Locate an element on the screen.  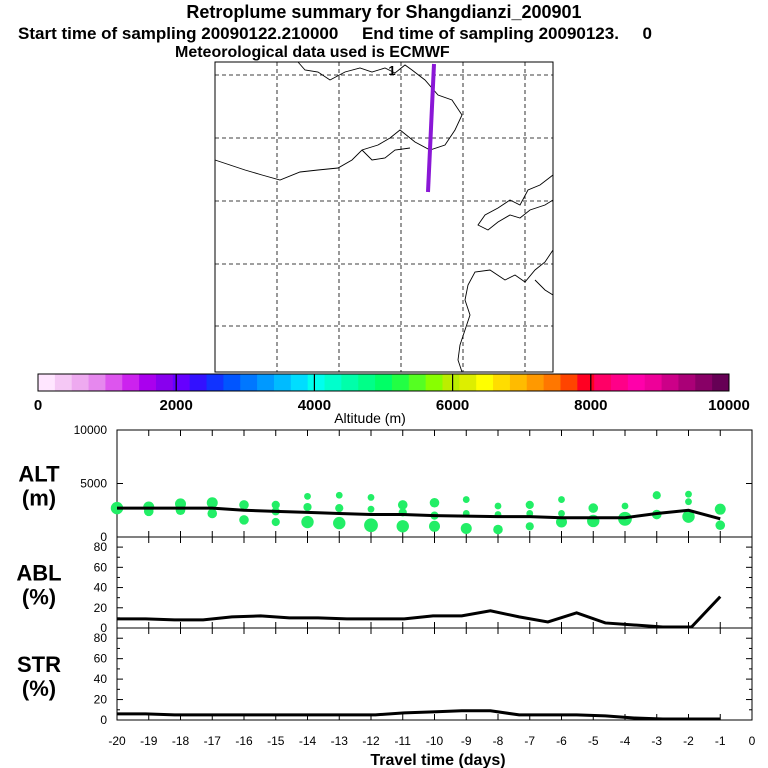
x-tick-label: -6 is located at coordinates (561, 741).